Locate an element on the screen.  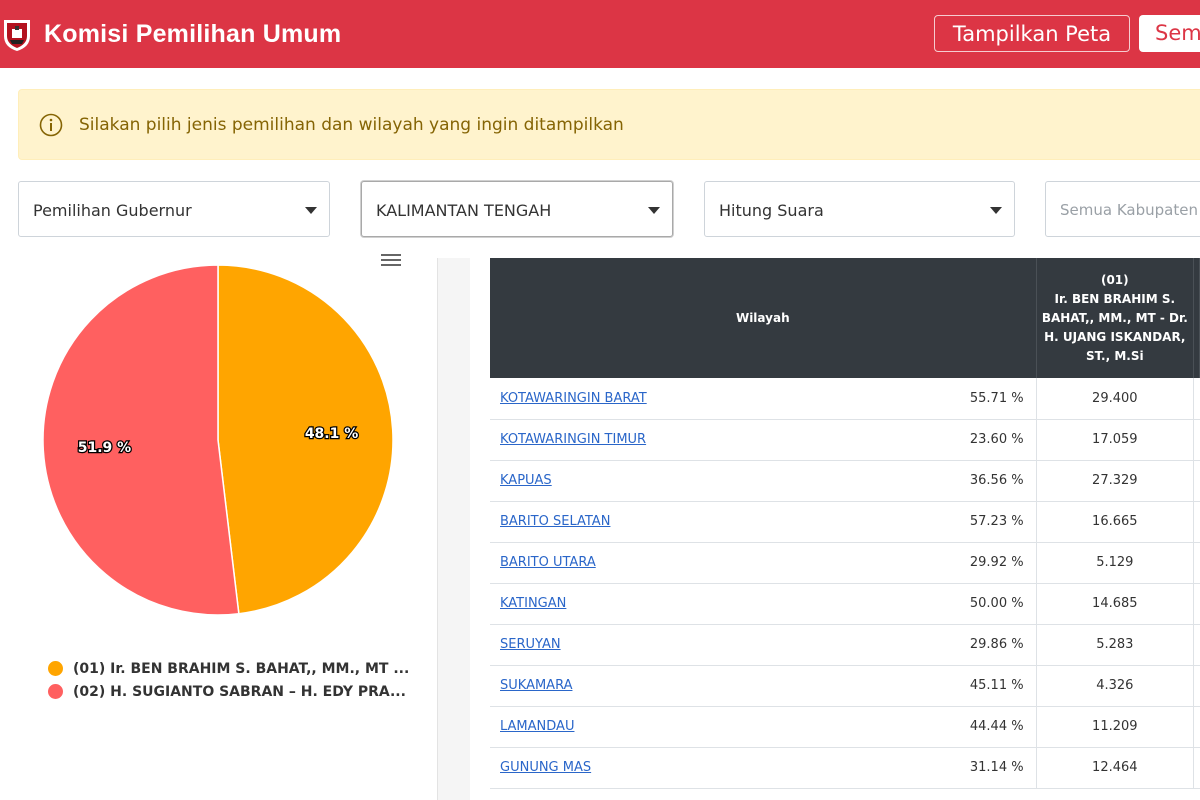
region-cell: KATINGAN 50.00 % is located at coordinates (763, 604).